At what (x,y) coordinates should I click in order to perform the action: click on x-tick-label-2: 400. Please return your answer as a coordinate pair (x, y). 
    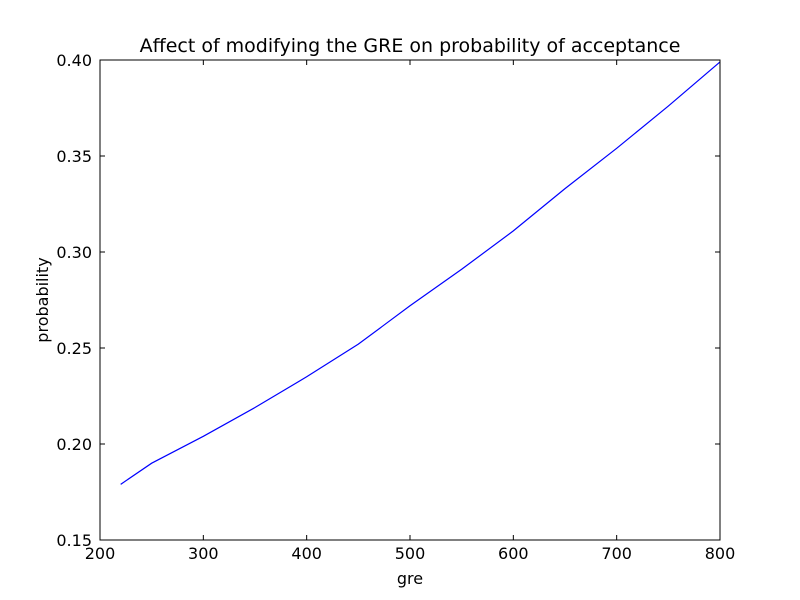
    Looking at the image, I should click on (306, 553).